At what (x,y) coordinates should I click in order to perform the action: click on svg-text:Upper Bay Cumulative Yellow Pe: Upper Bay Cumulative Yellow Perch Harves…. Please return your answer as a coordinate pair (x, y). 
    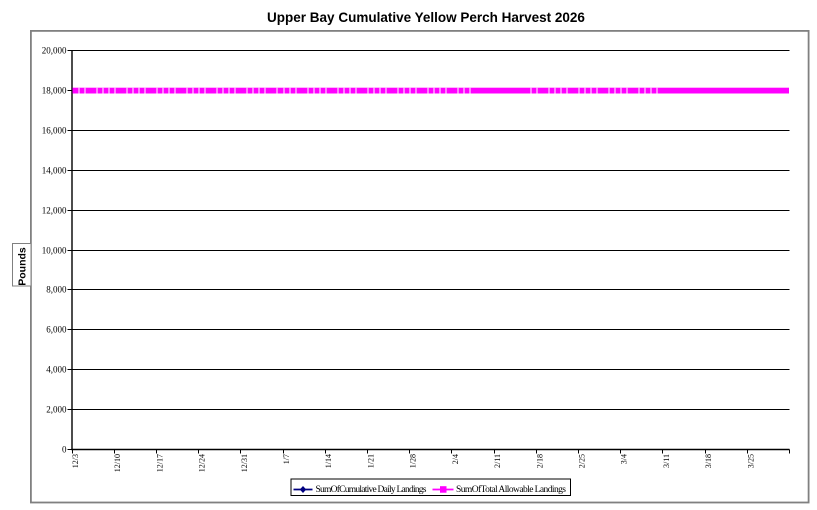
    Looking at the image, I should click on (426, 17).